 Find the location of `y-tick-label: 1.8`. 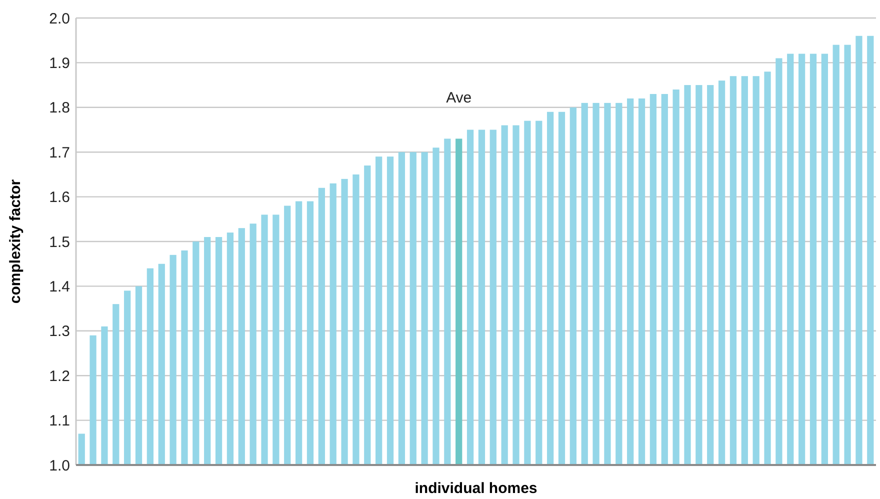

y-tick-label: 1.8 is located at coordinates (59, 108).